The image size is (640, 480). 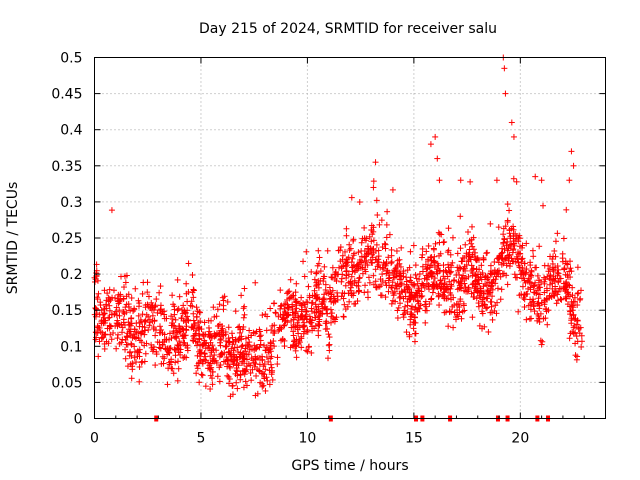 I want to click on y-tick-label: 0, so click(x=78, y=420).